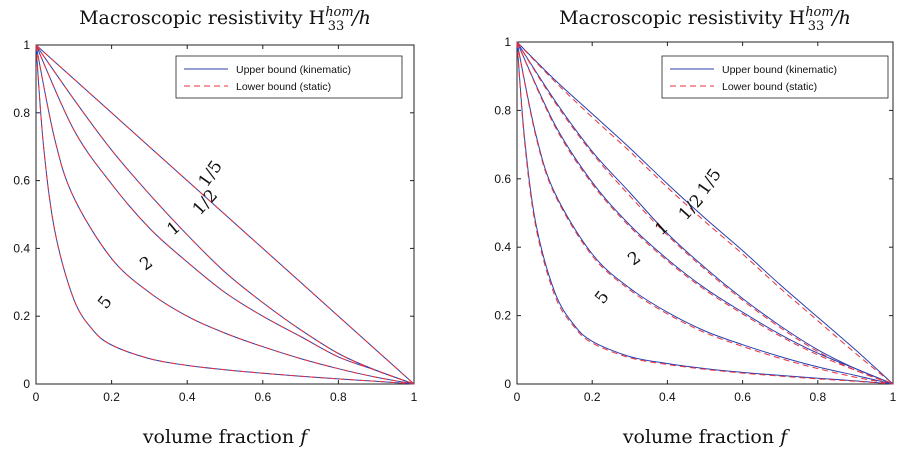 This screenshot has height=454, width=898. Describe the element at coordinates (205, 203) in the screenshot. I see `curve-label: 1/2` at that location.